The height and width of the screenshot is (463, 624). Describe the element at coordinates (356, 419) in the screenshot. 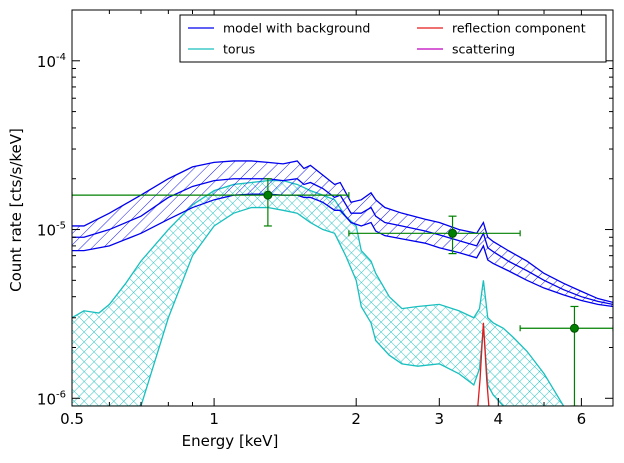

I see `x-tick-label: 2` at that location.